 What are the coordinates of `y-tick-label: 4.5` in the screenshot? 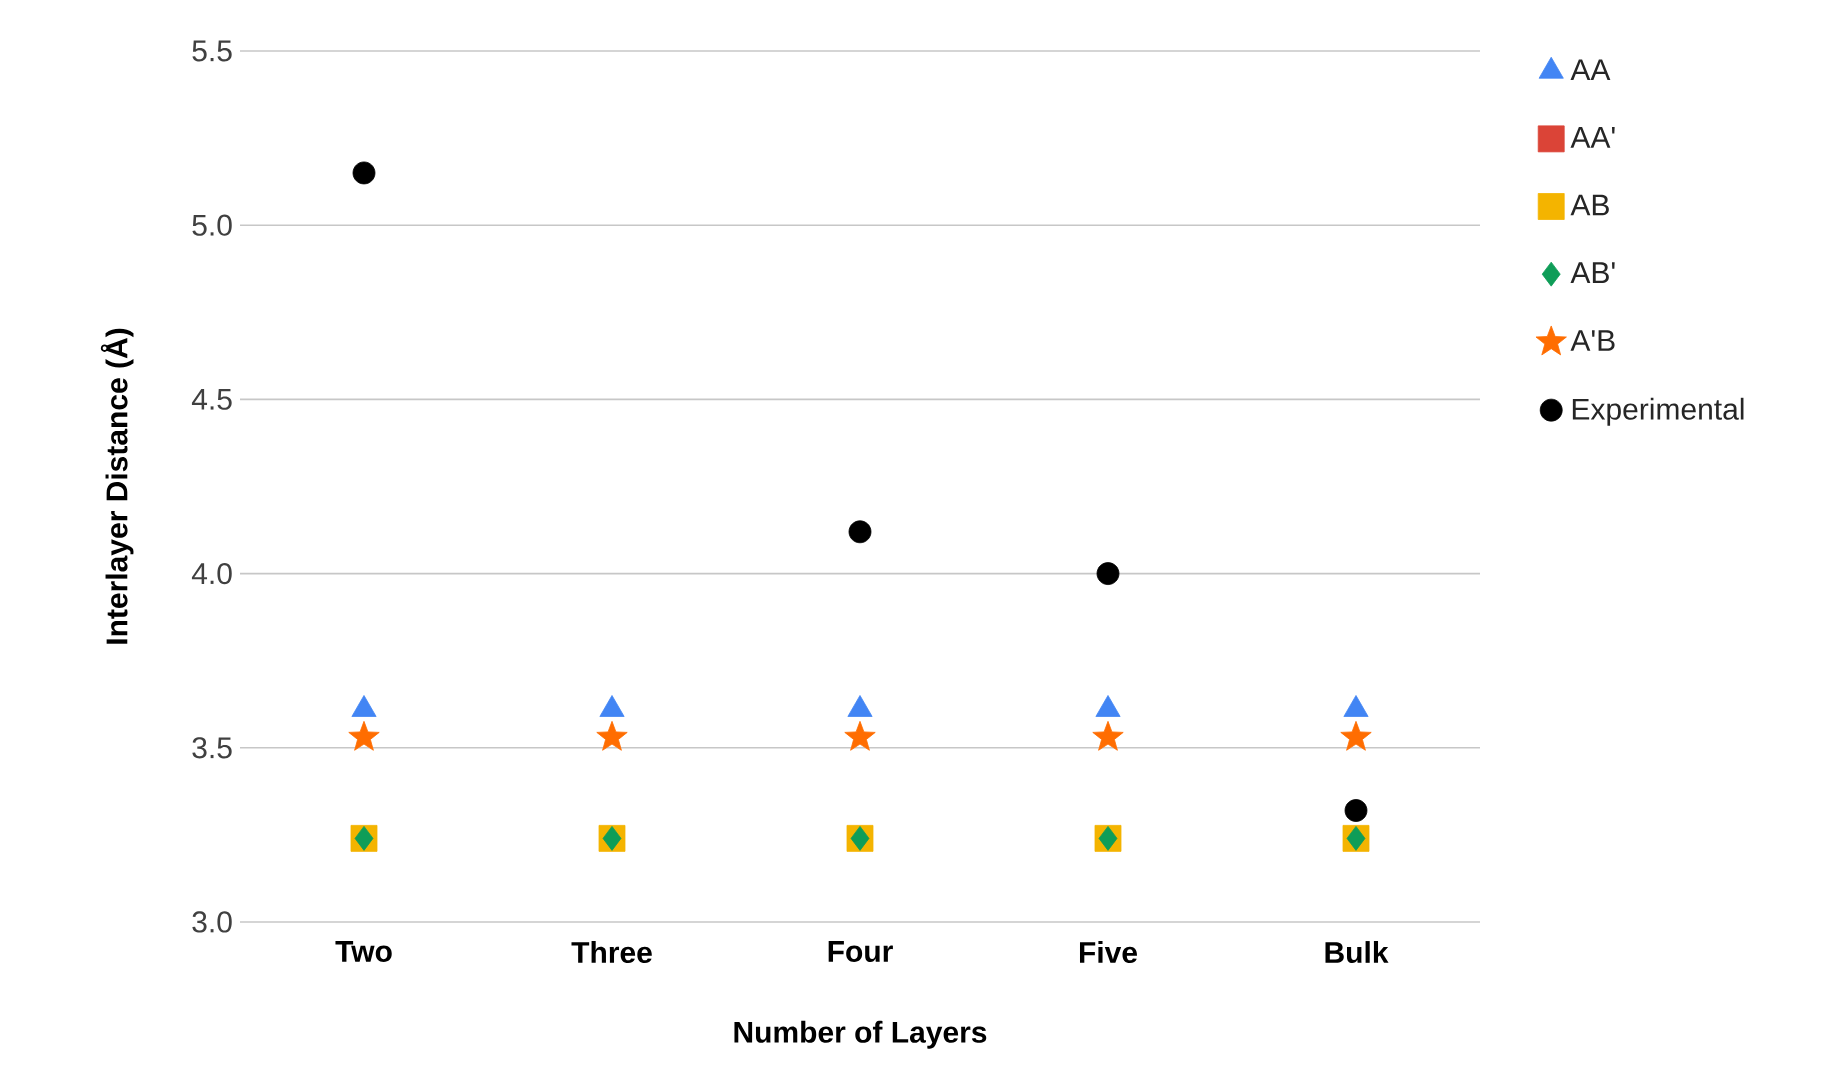 It's located at (211, 399).